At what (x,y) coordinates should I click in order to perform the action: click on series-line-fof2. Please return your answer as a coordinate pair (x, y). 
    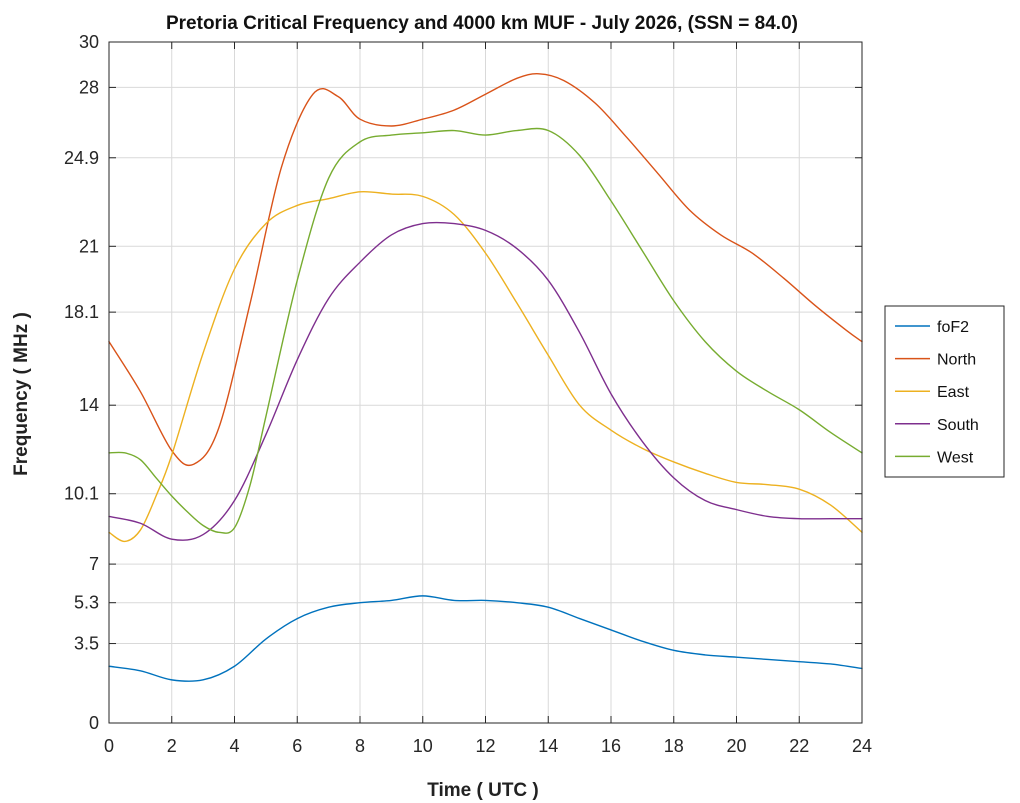
    Looking at the image, I should click on (485, 638).